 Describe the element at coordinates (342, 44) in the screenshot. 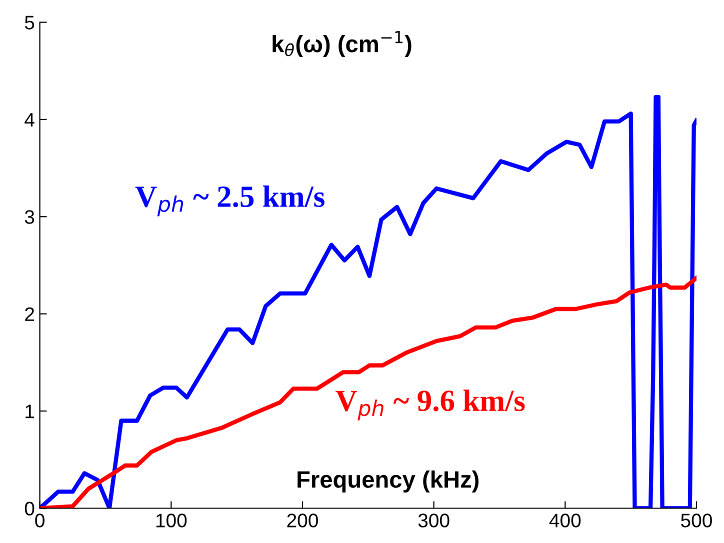

I see `chart-title: k$_{θ}$(ω) (cm$^{−1}$)` at that location.